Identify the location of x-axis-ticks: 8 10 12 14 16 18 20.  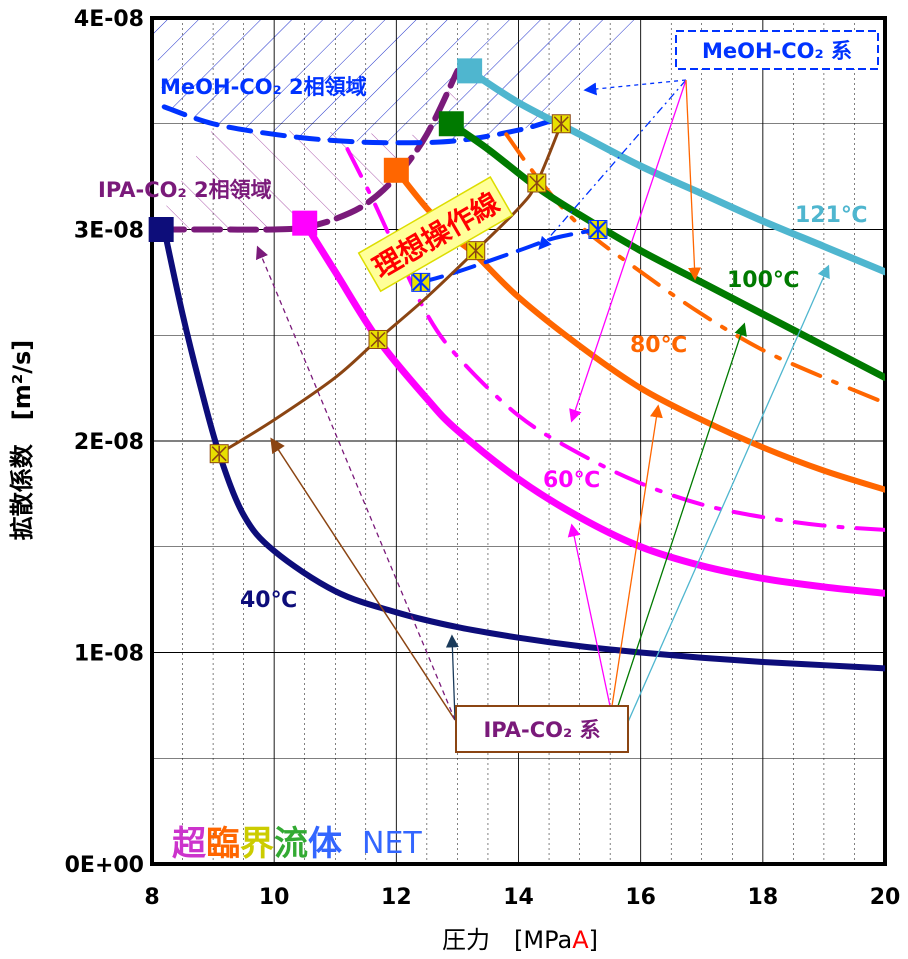
(522, 897).